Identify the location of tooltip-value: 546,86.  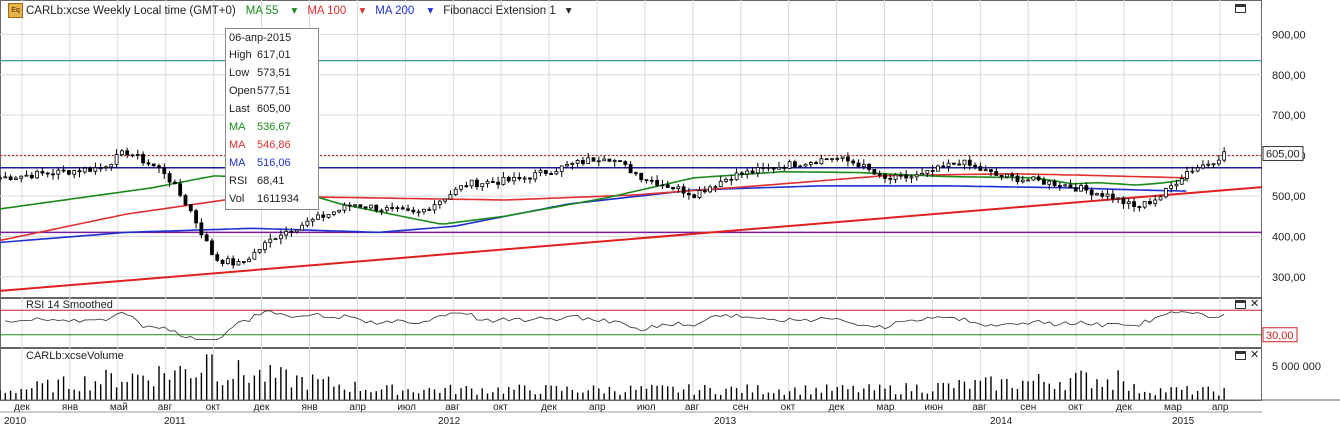
(274, 145).